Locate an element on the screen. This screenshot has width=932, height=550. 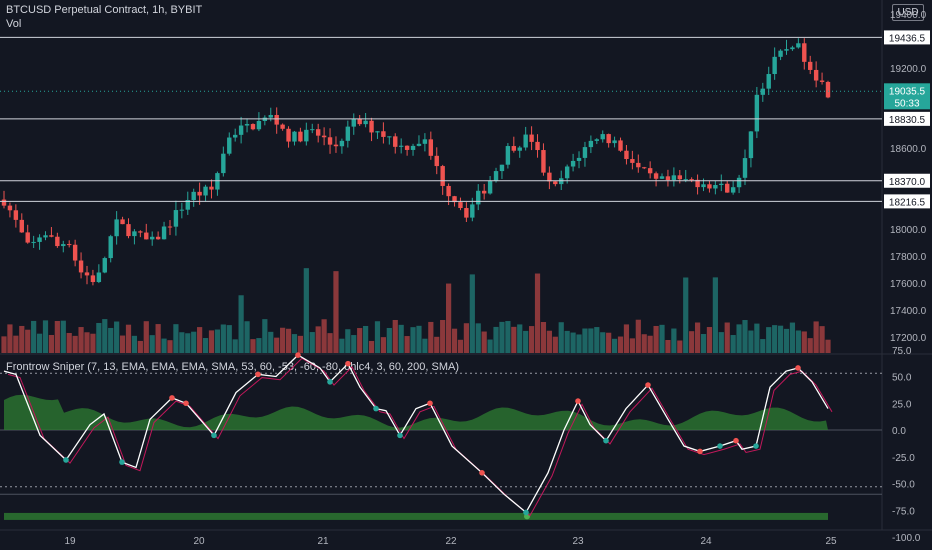
price-tick-label: 17400.0 is located at coordinates (908, 311).